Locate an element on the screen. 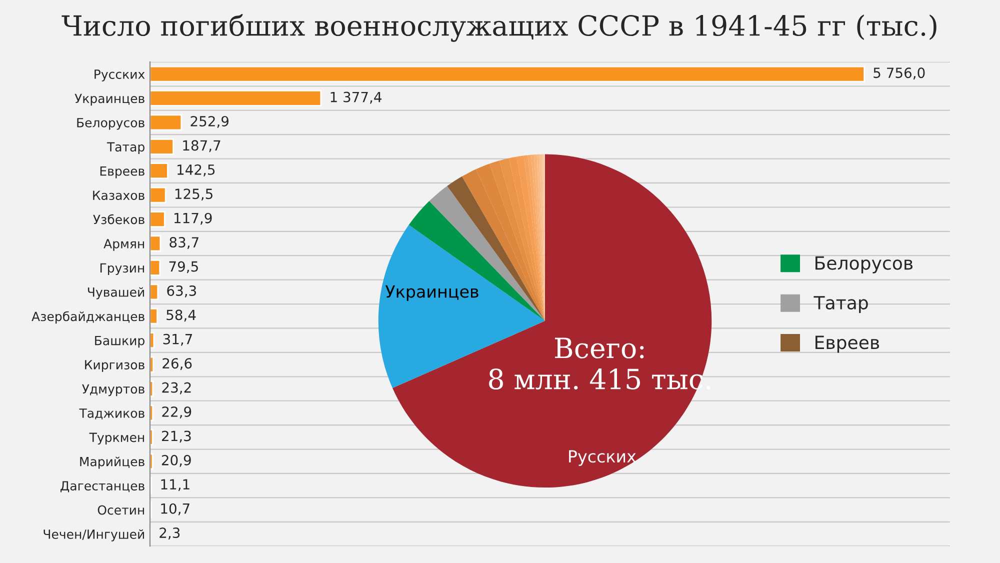 This screenshot has height=563, width=1000. y-tick-label: Дагестанцев is located at coordinates (102, 486).